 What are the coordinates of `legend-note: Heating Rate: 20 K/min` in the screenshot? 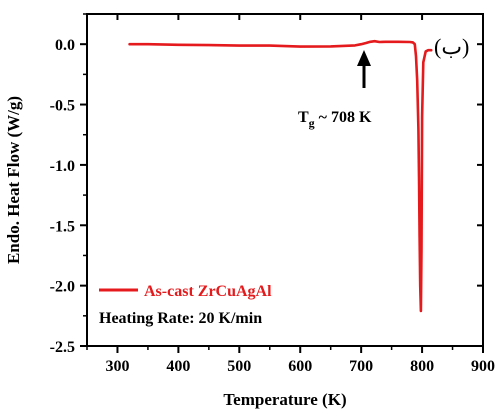 It's located at (180, 318).